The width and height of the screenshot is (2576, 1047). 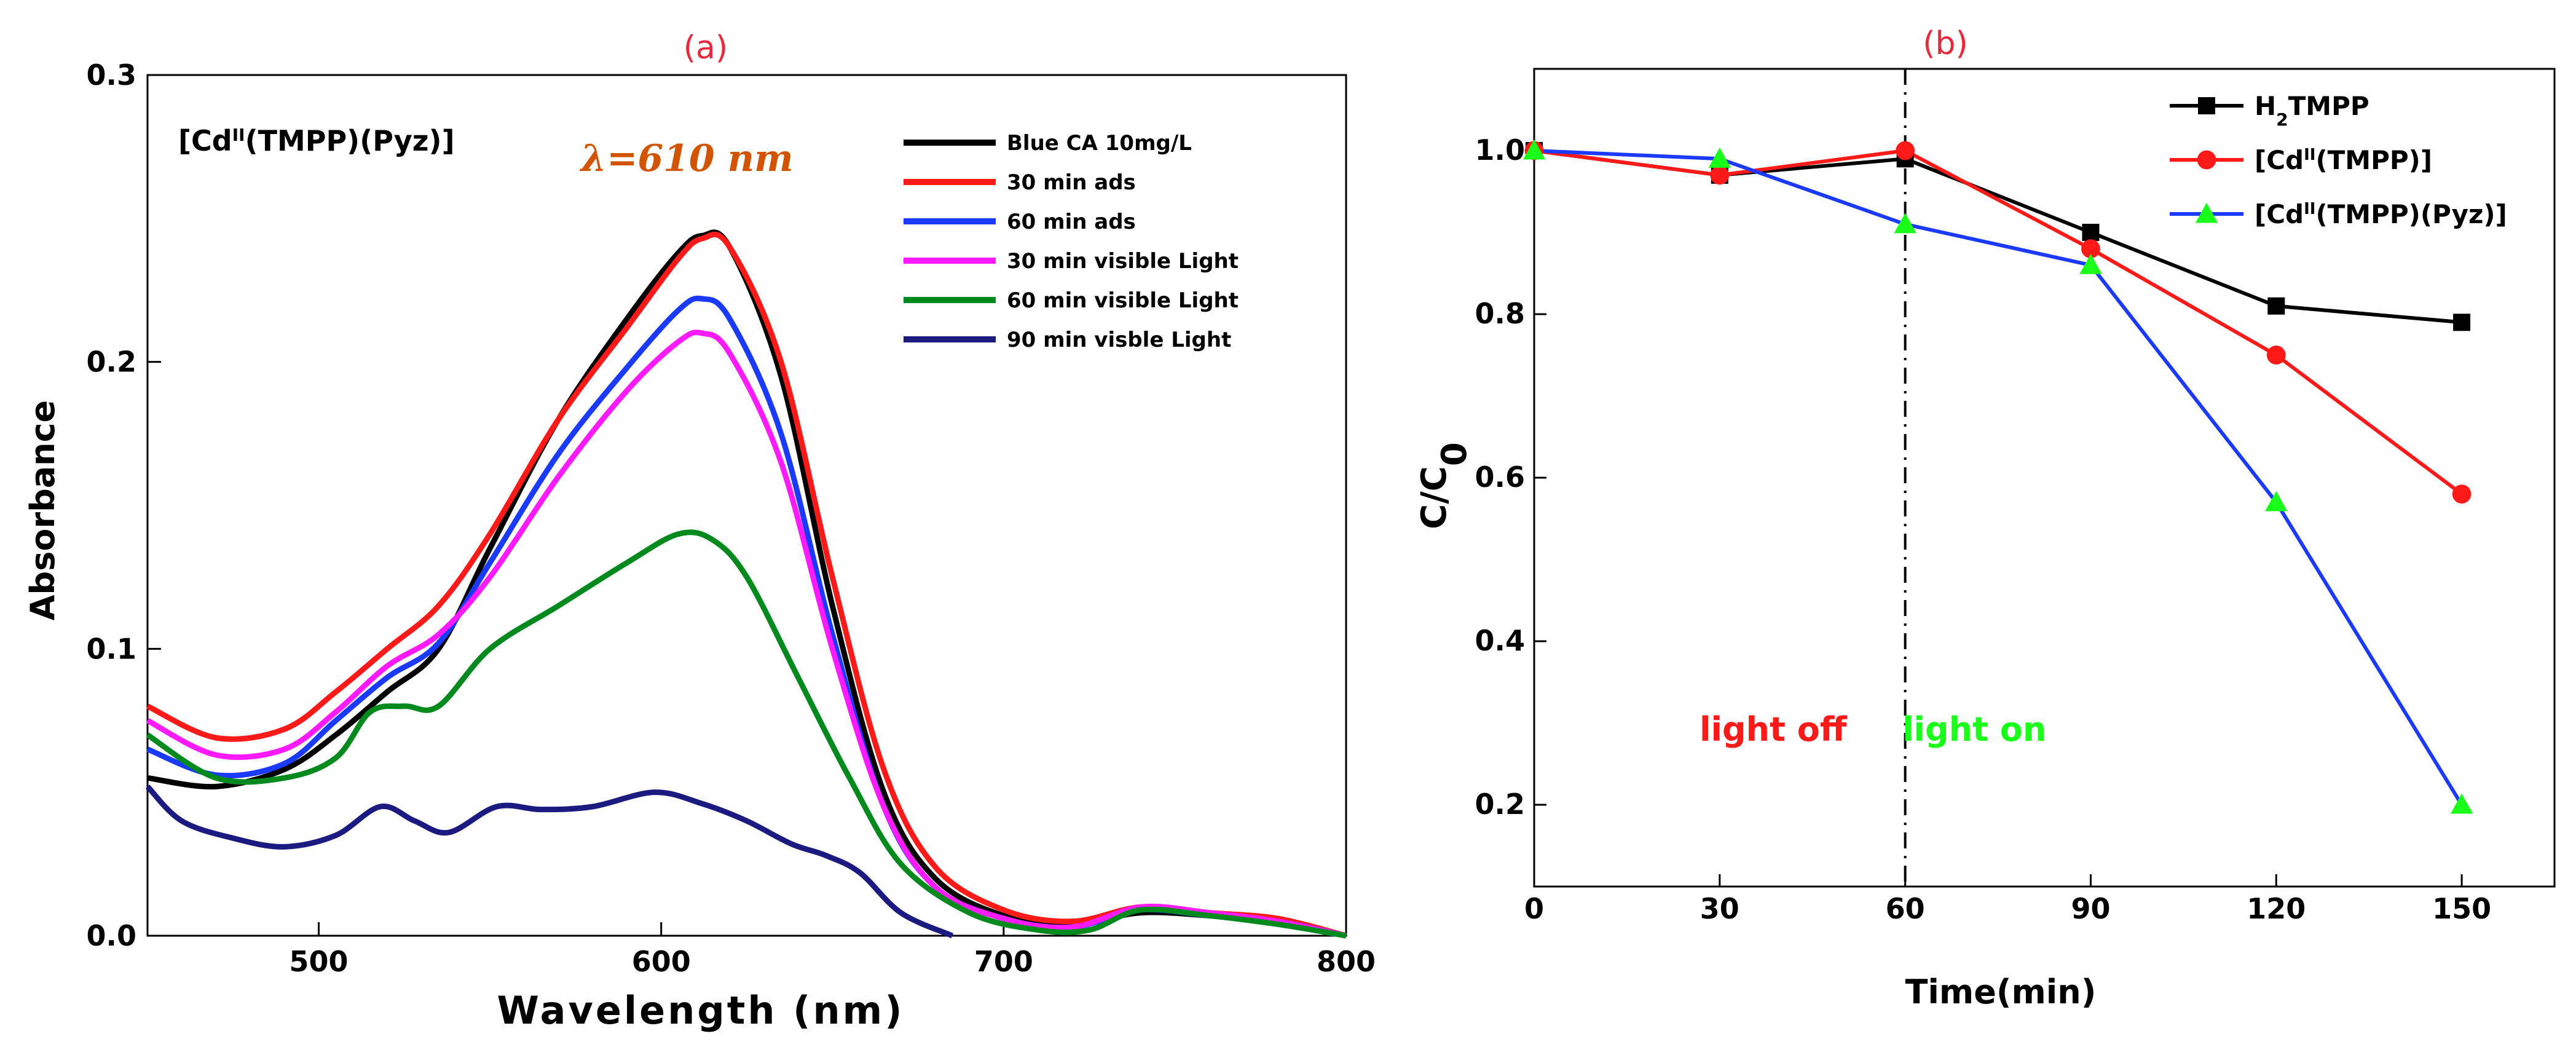 I want to click on panel-a-x-axis-label: Wavelength (nm), so click(x=700, y=1010).